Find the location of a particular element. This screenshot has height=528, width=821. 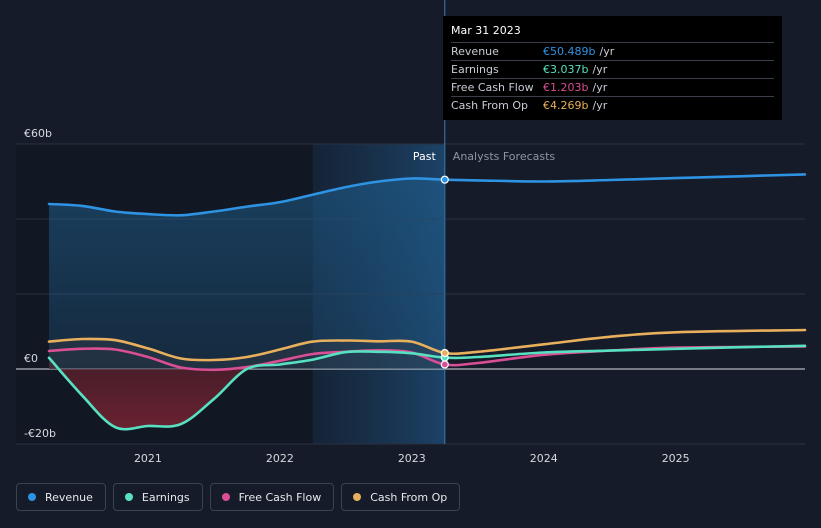

cash-from-op-area is located at coordinates (247, 353).